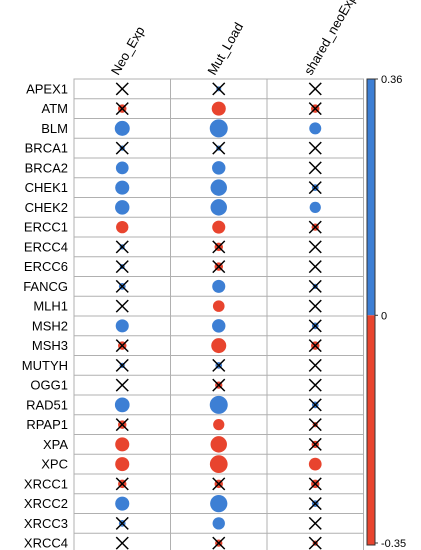  What do you see at coordinates (47, 424) in the screenshot?
I see `row-label: RPAP1` at bounding box center [47, 424].